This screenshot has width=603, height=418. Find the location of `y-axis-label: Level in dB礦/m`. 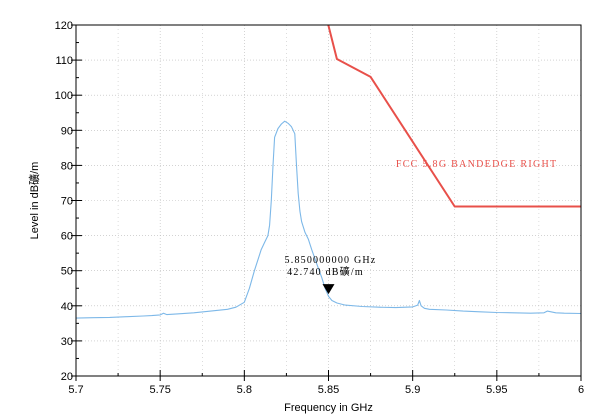

y-axis-label: Level in dB礦/m is located at coordinates (34, 201).